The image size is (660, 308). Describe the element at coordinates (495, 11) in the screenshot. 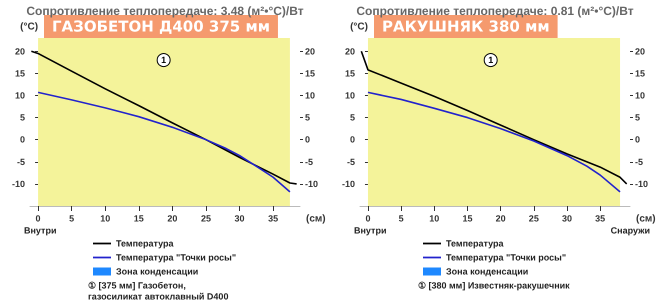

I see `chart-subtitle: Сопротивление теплопередаче: 0.81 (м²•°C)/Вт` at that location.